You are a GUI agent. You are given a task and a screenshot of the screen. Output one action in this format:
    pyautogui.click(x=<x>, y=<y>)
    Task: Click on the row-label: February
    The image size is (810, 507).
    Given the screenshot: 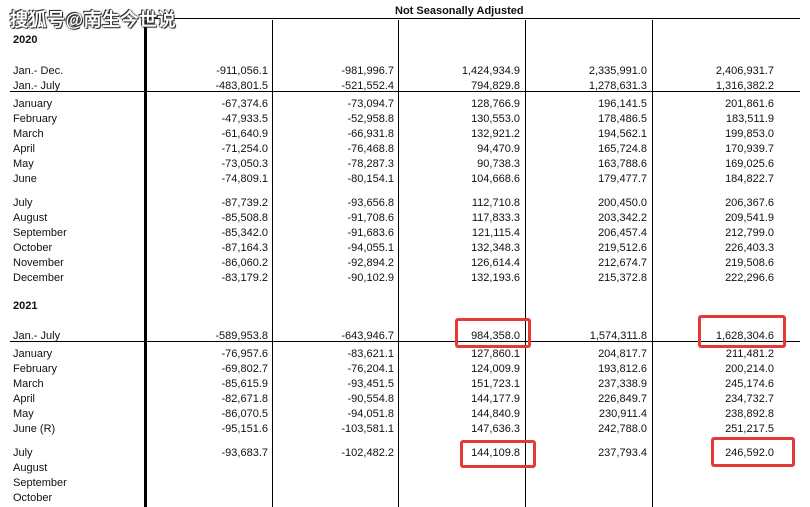 What is the action you would take?
    pyautogui.click(x=35, y=119)
    